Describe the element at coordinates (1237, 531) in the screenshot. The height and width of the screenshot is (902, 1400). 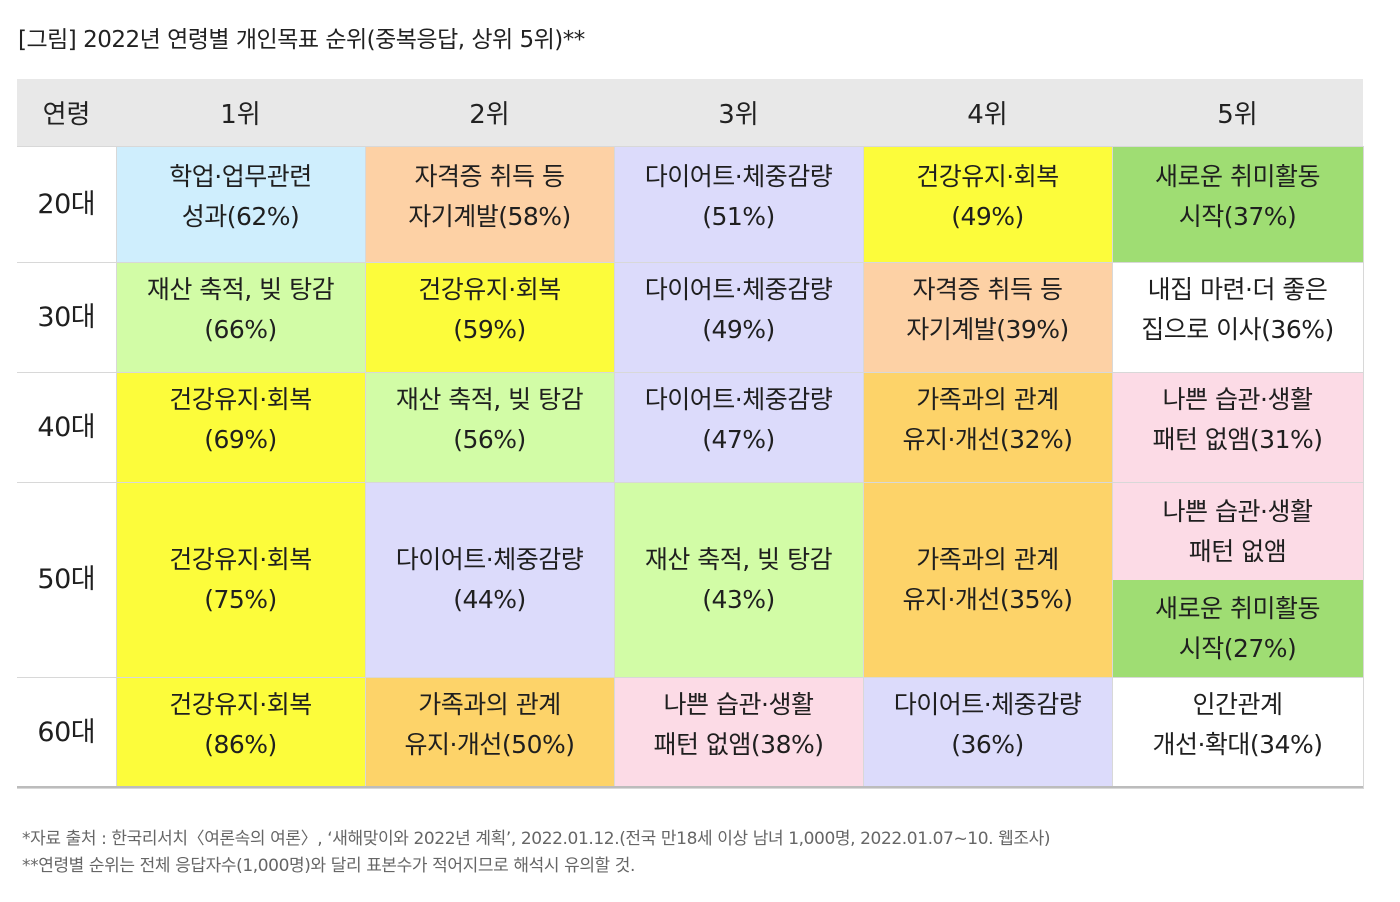
I see `split-cell-top: 나쁜 습관·생활 패턴 없앰` at that location.